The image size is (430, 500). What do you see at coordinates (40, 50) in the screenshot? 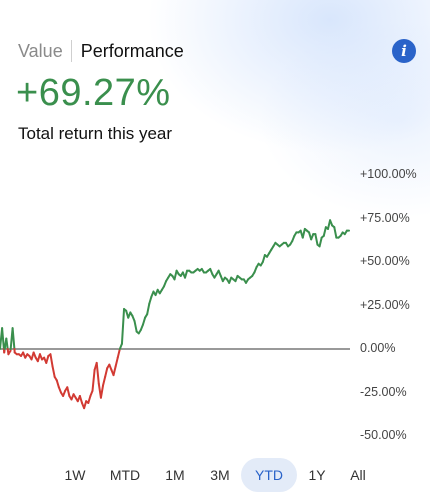
I see `tab-value: Value` at bounding box center [40, 50].